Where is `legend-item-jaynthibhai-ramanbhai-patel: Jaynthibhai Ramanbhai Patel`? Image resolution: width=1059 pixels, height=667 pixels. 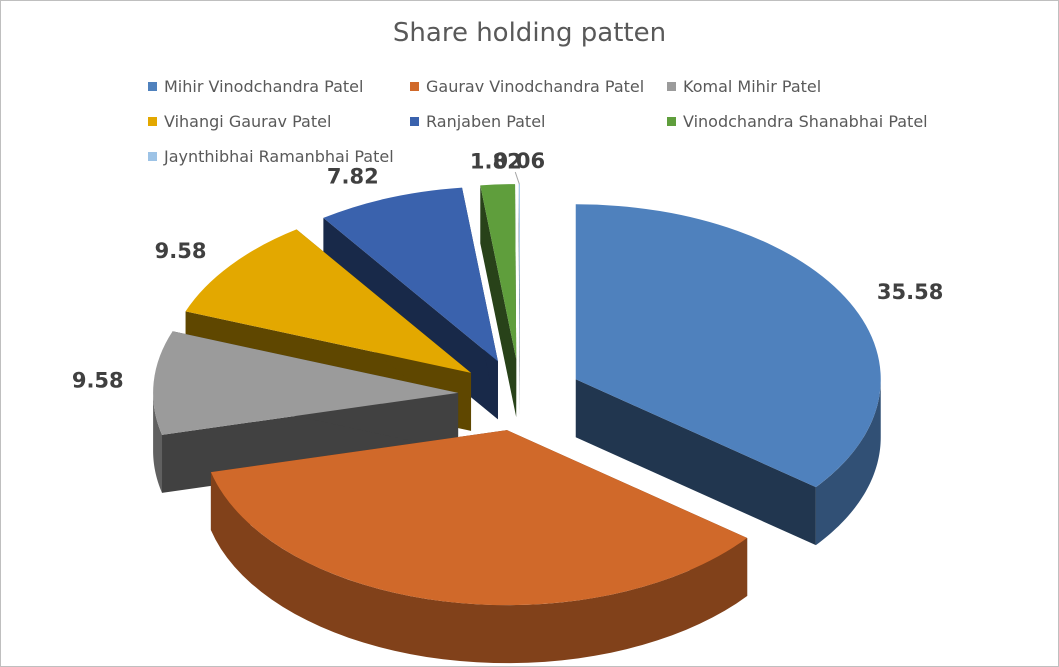 legend-item-jaynthibhai-ramanbhai-patel: Jaynthibhai Ramanbhai Patel is located at coordinates (271, 156).